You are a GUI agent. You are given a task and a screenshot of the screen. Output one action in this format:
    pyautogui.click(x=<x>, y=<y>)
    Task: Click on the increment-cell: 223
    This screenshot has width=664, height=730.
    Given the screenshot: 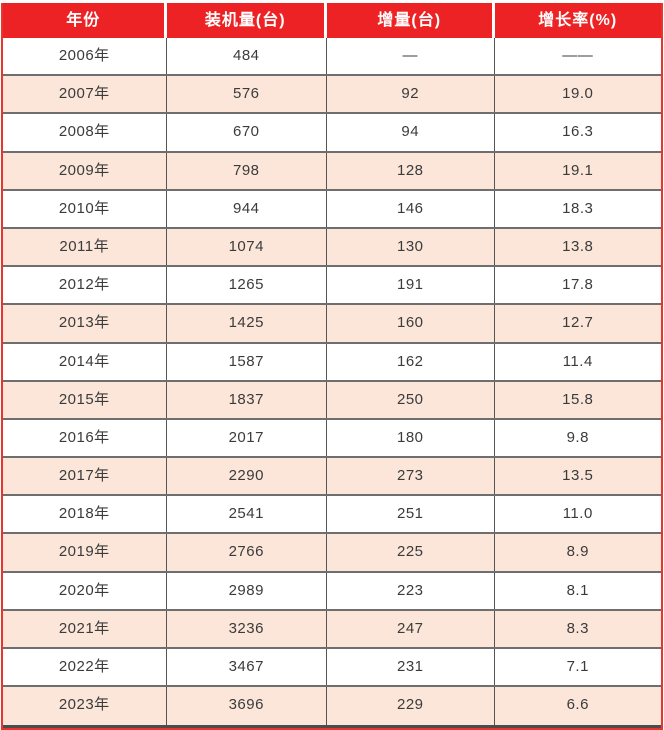 What is the action you would take?
    pyautogui.click(x=411, y=590)
    